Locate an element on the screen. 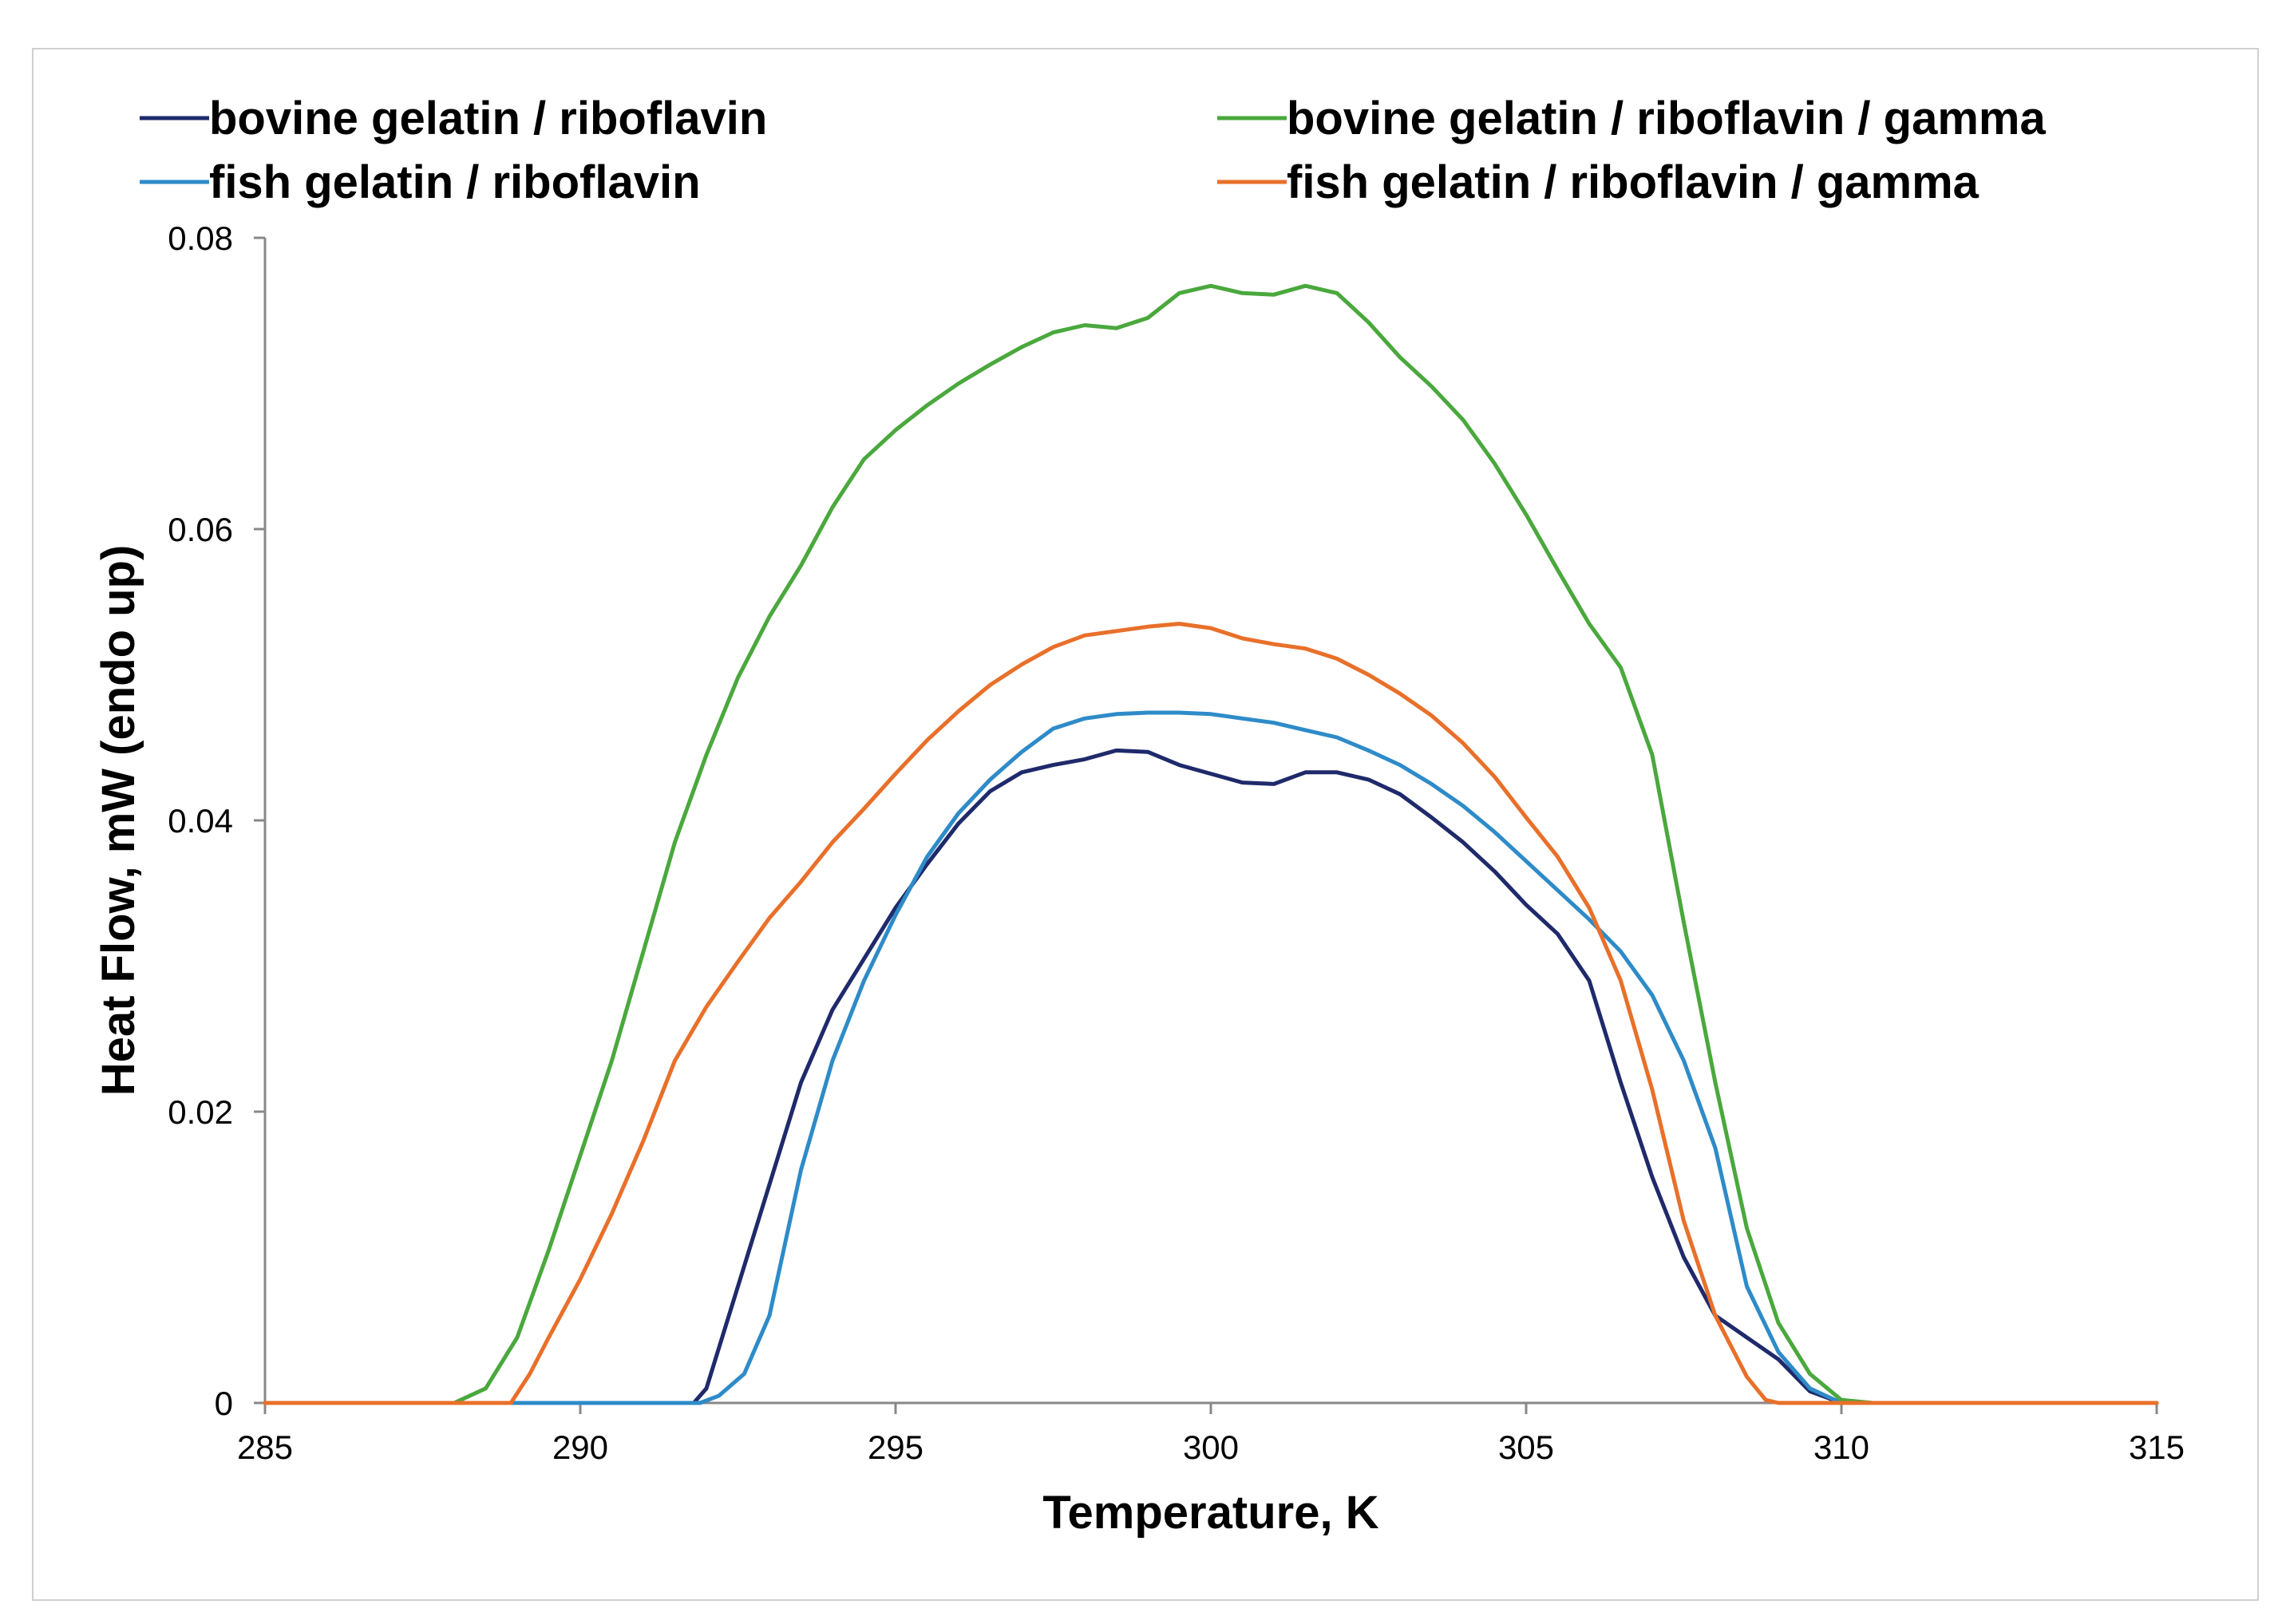 The height and width of the screenshot is (1624, 2286). x-axis-title: Temperature, K is located at coordinates (1210, 1513).